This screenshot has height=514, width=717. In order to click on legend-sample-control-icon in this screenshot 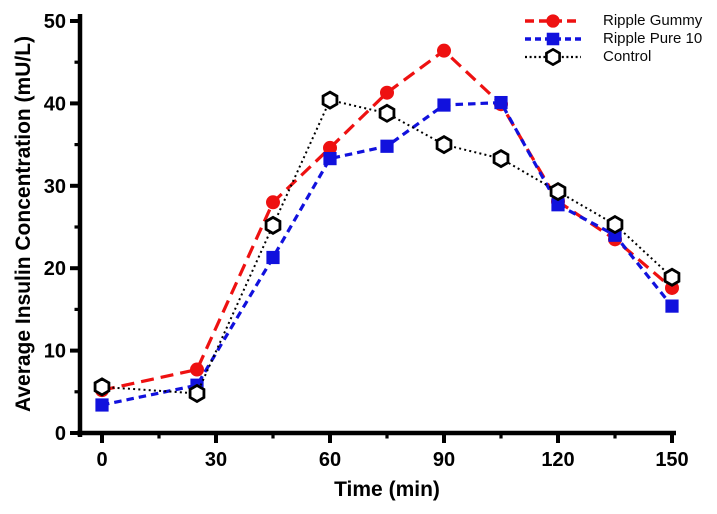, I will do `click(553, 57)`.